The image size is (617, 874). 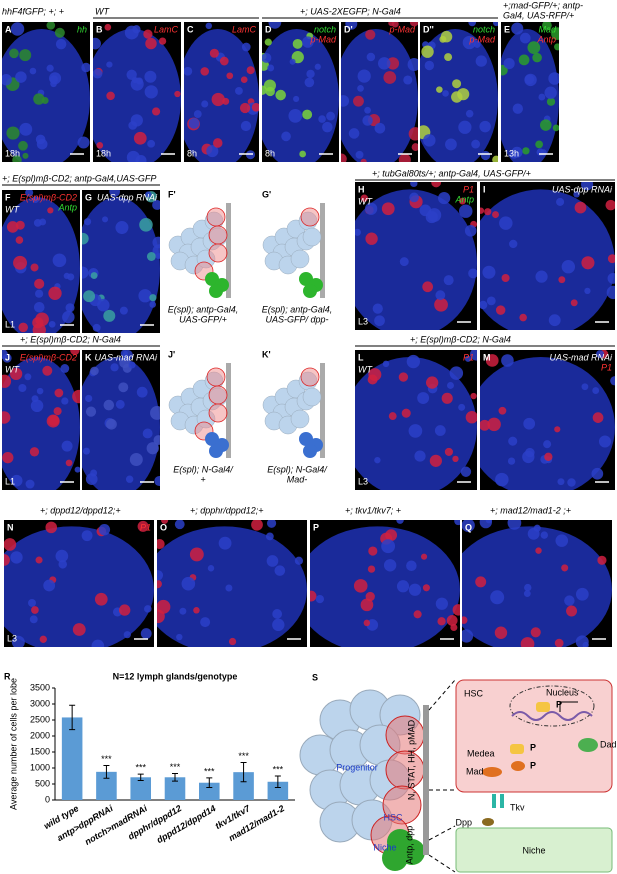 What do you see at coordinates (533, 765) in the screenshot?
I see `p-label: P` at bounding box center [533, 765].